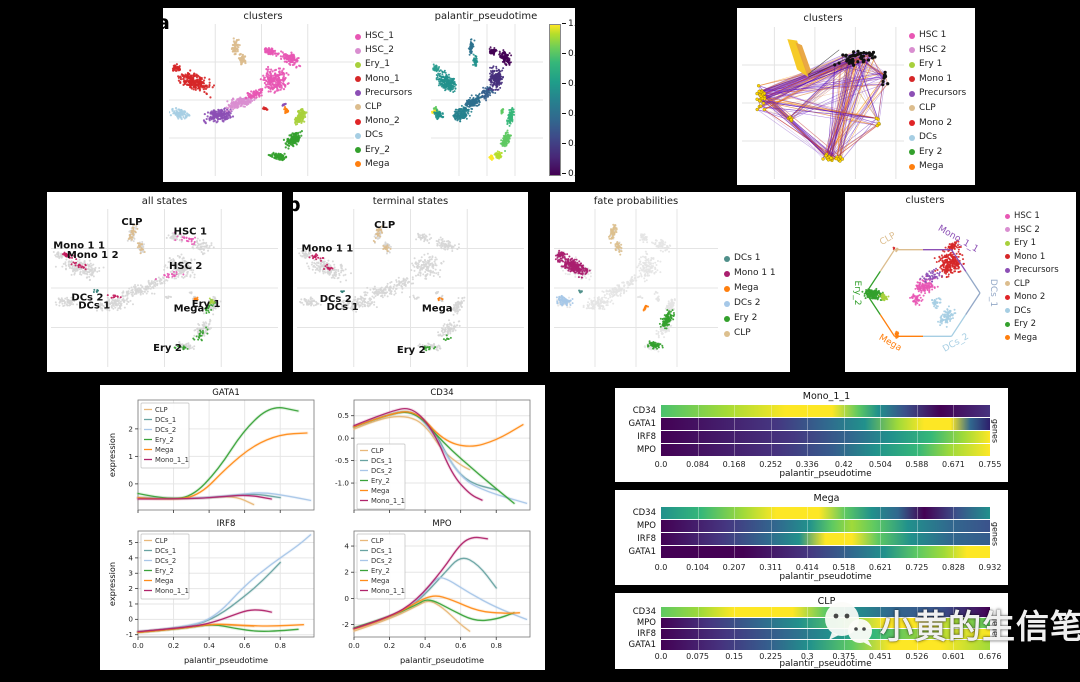  What do you see at coordinates (990, 464) in the screenshot?
I see `heatmap-x-tick: 0.755` at bounding box center [990, 464].